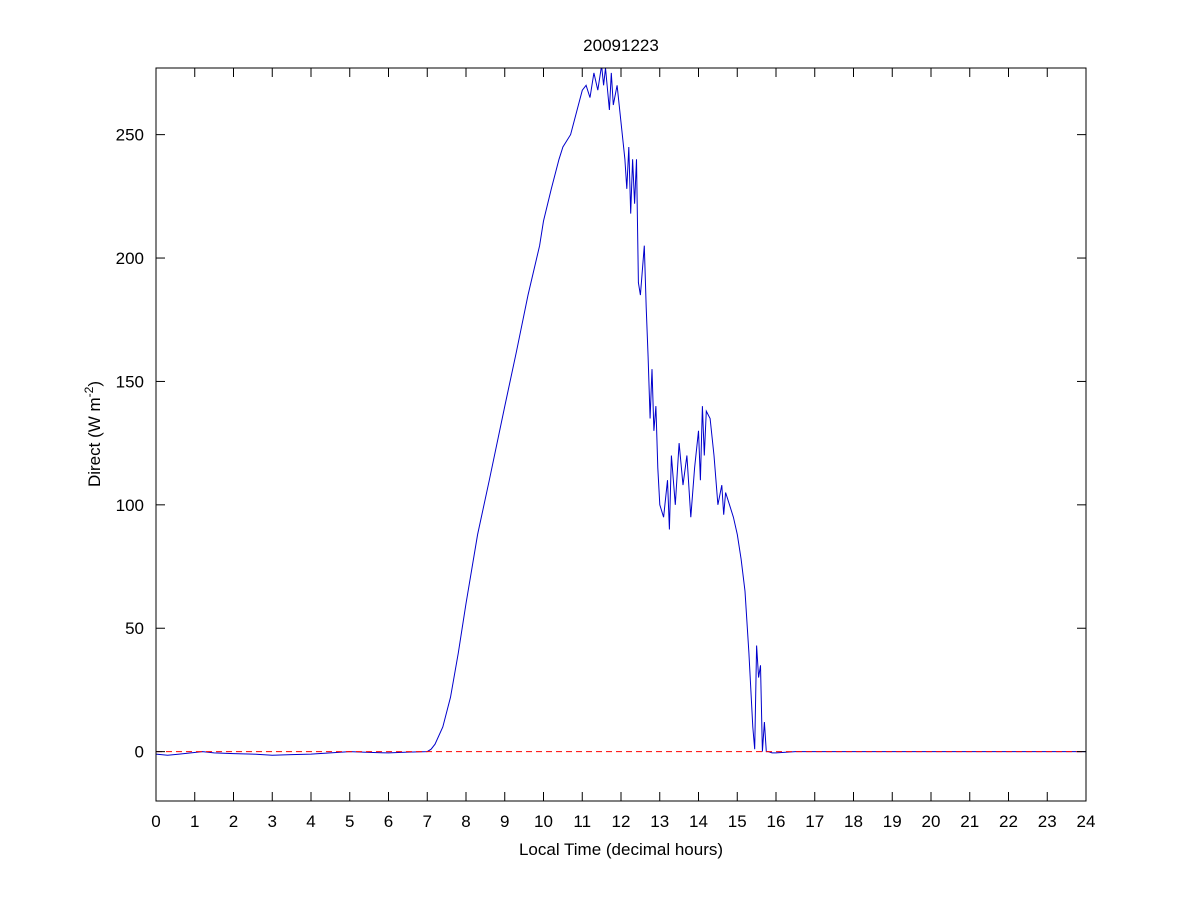  I want to click on x-tick-label: 3, so click(272, 821).